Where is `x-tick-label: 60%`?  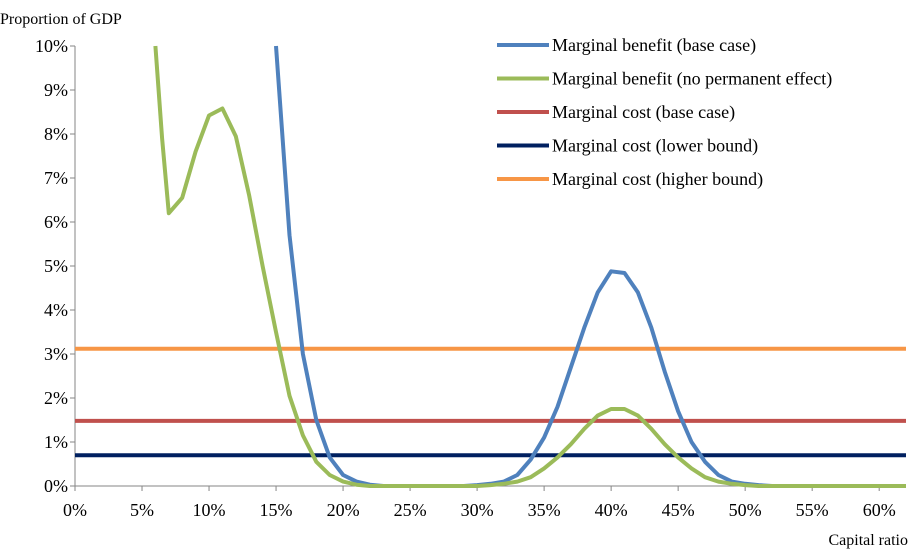
x-tick-label: 60% is located at coordinates (879, 510).